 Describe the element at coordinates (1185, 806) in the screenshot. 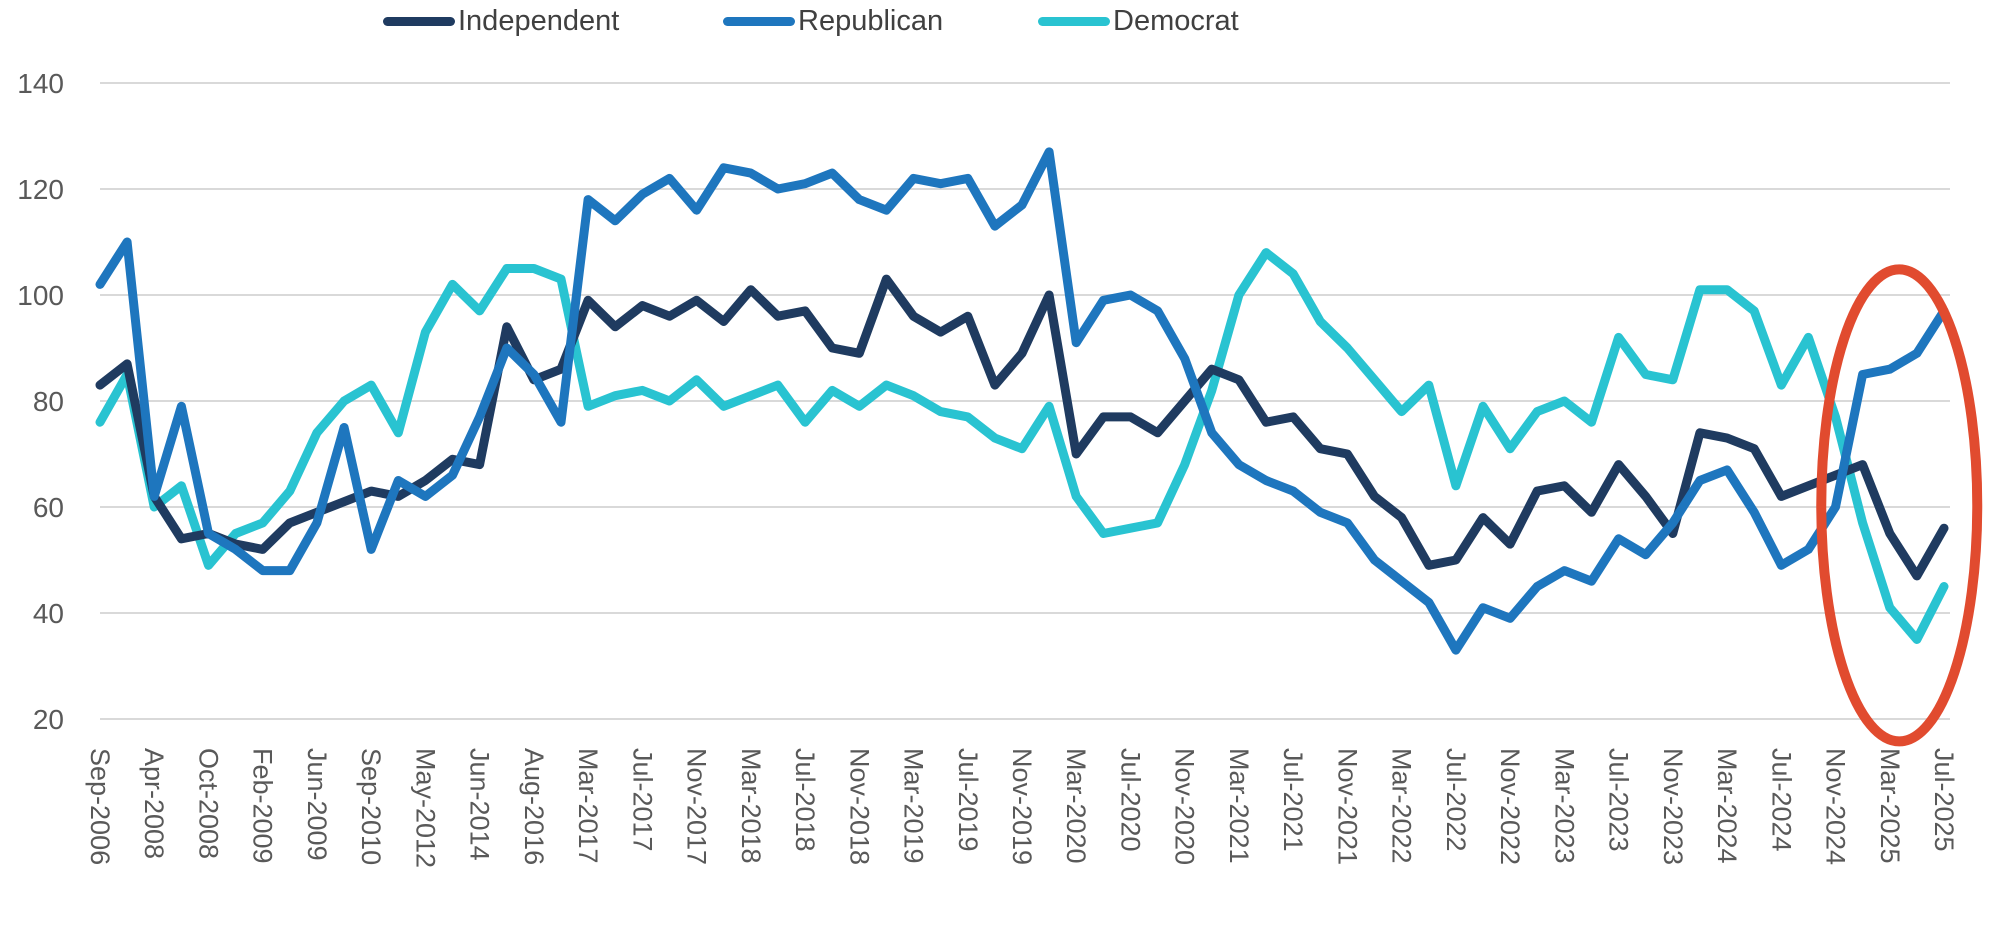

I see `x-axis-tick-label: Nov-2020` at that location.